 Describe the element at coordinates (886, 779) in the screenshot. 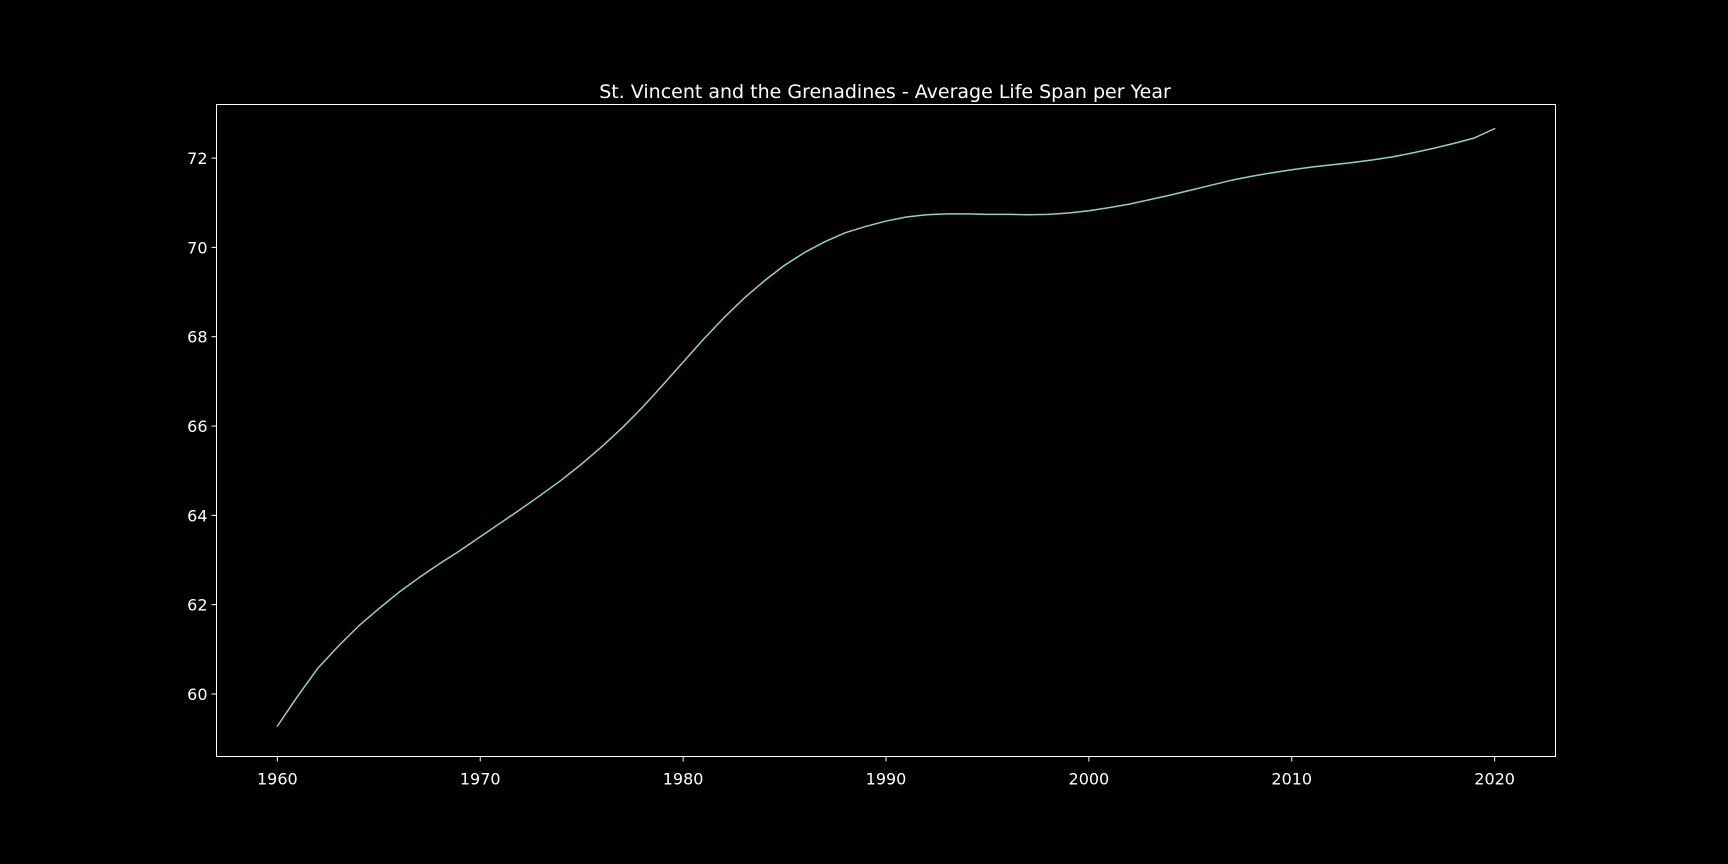

I see `x-tick-label-1990: 1990` at that location.